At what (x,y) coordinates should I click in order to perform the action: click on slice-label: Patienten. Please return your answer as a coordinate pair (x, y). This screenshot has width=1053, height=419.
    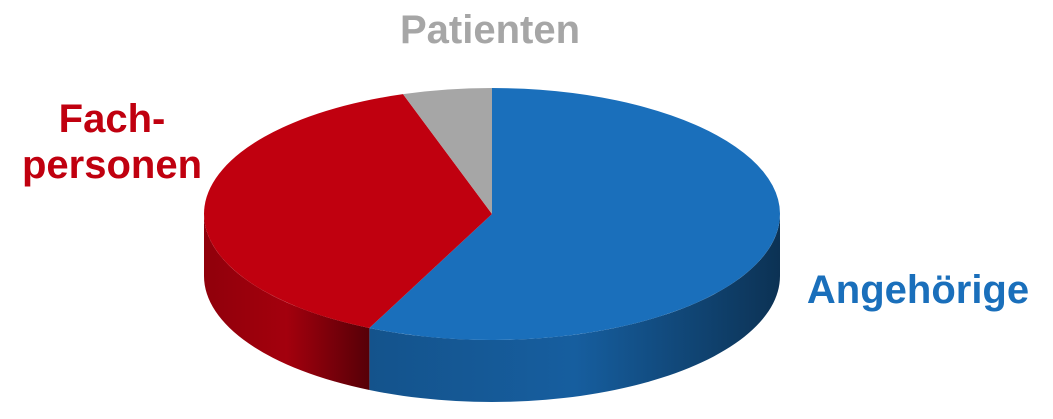
    Looking at the image, I should click on (490, 30).